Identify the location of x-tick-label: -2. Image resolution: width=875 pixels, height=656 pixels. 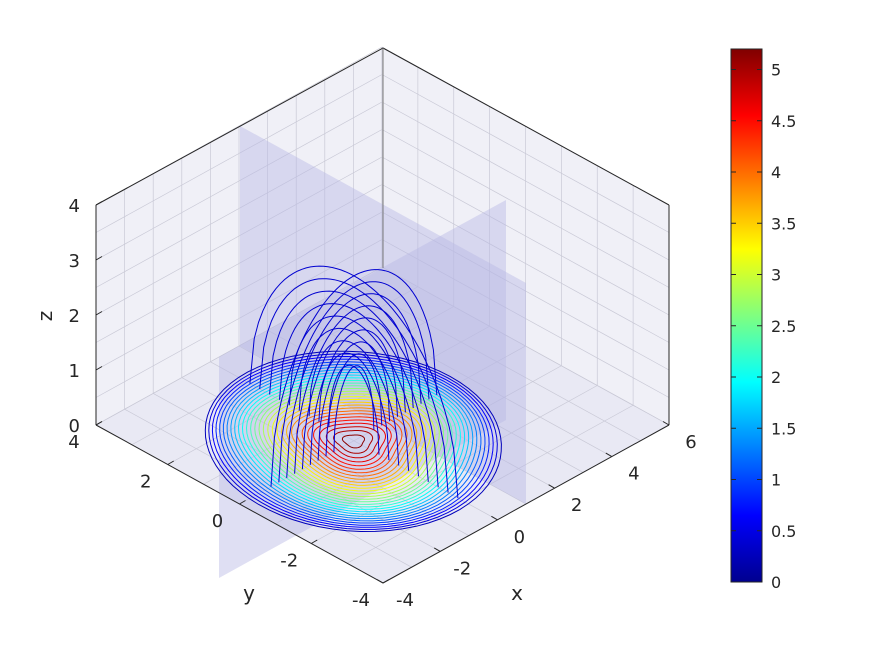
(462, 568).